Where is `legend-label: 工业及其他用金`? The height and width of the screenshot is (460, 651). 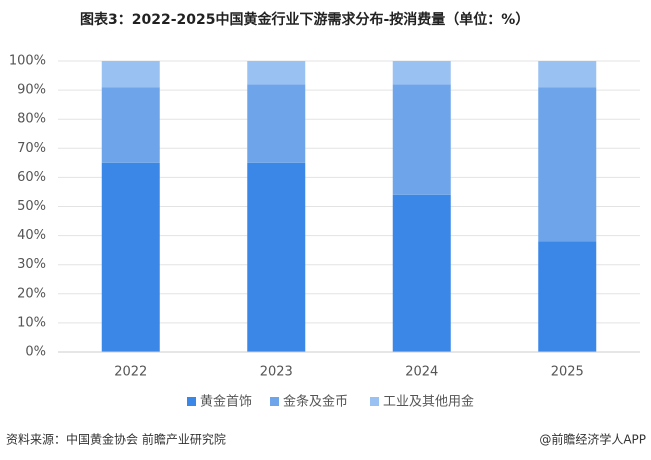 legend-label: 工业及其他用金 is located at coordinates (428, 402).